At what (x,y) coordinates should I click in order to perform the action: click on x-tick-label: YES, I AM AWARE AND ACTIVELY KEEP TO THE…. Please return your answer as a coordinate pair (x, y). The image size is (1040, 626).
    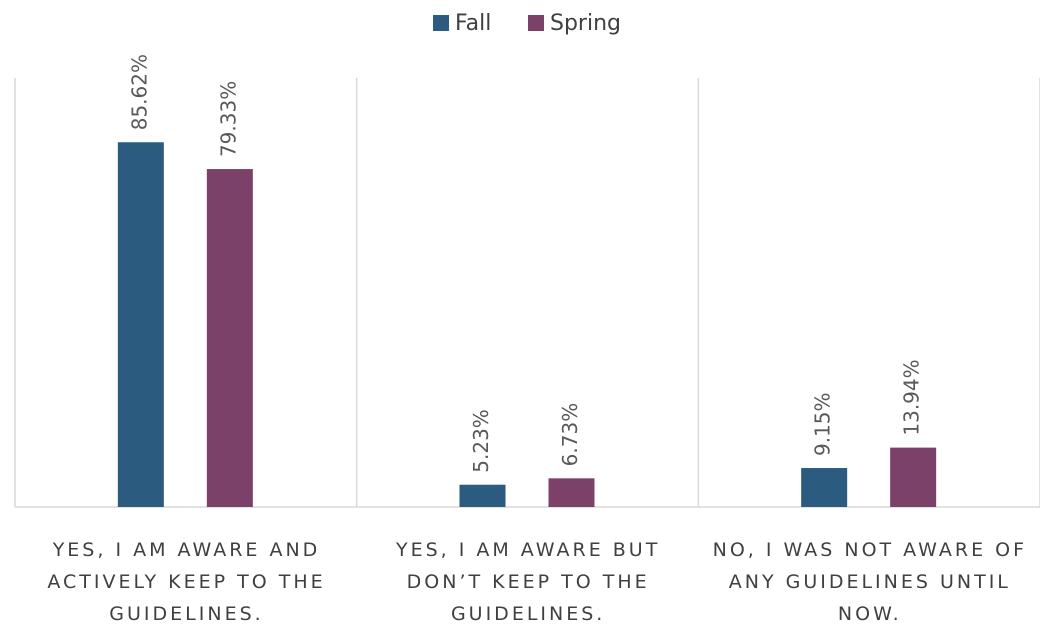
    Looking at the image, I should click on (186, 582).